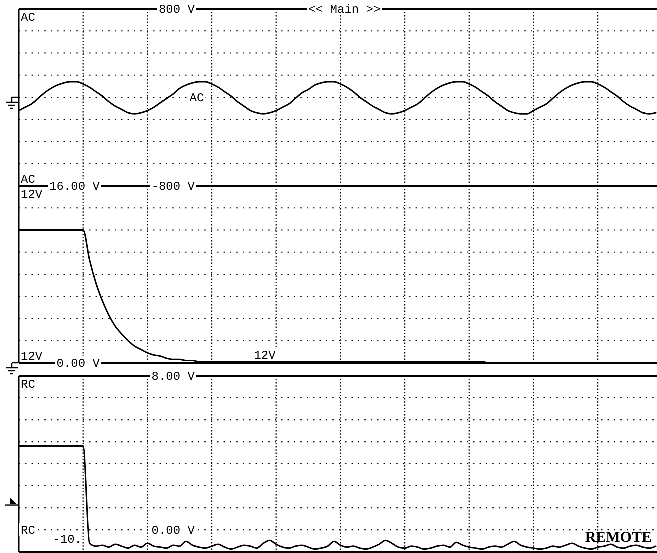 The width and height of the screenshot is (657, 553). Describe the element at coordinates (618, 538) in the screenshot. I see `annotation: REMOTE` at that location.